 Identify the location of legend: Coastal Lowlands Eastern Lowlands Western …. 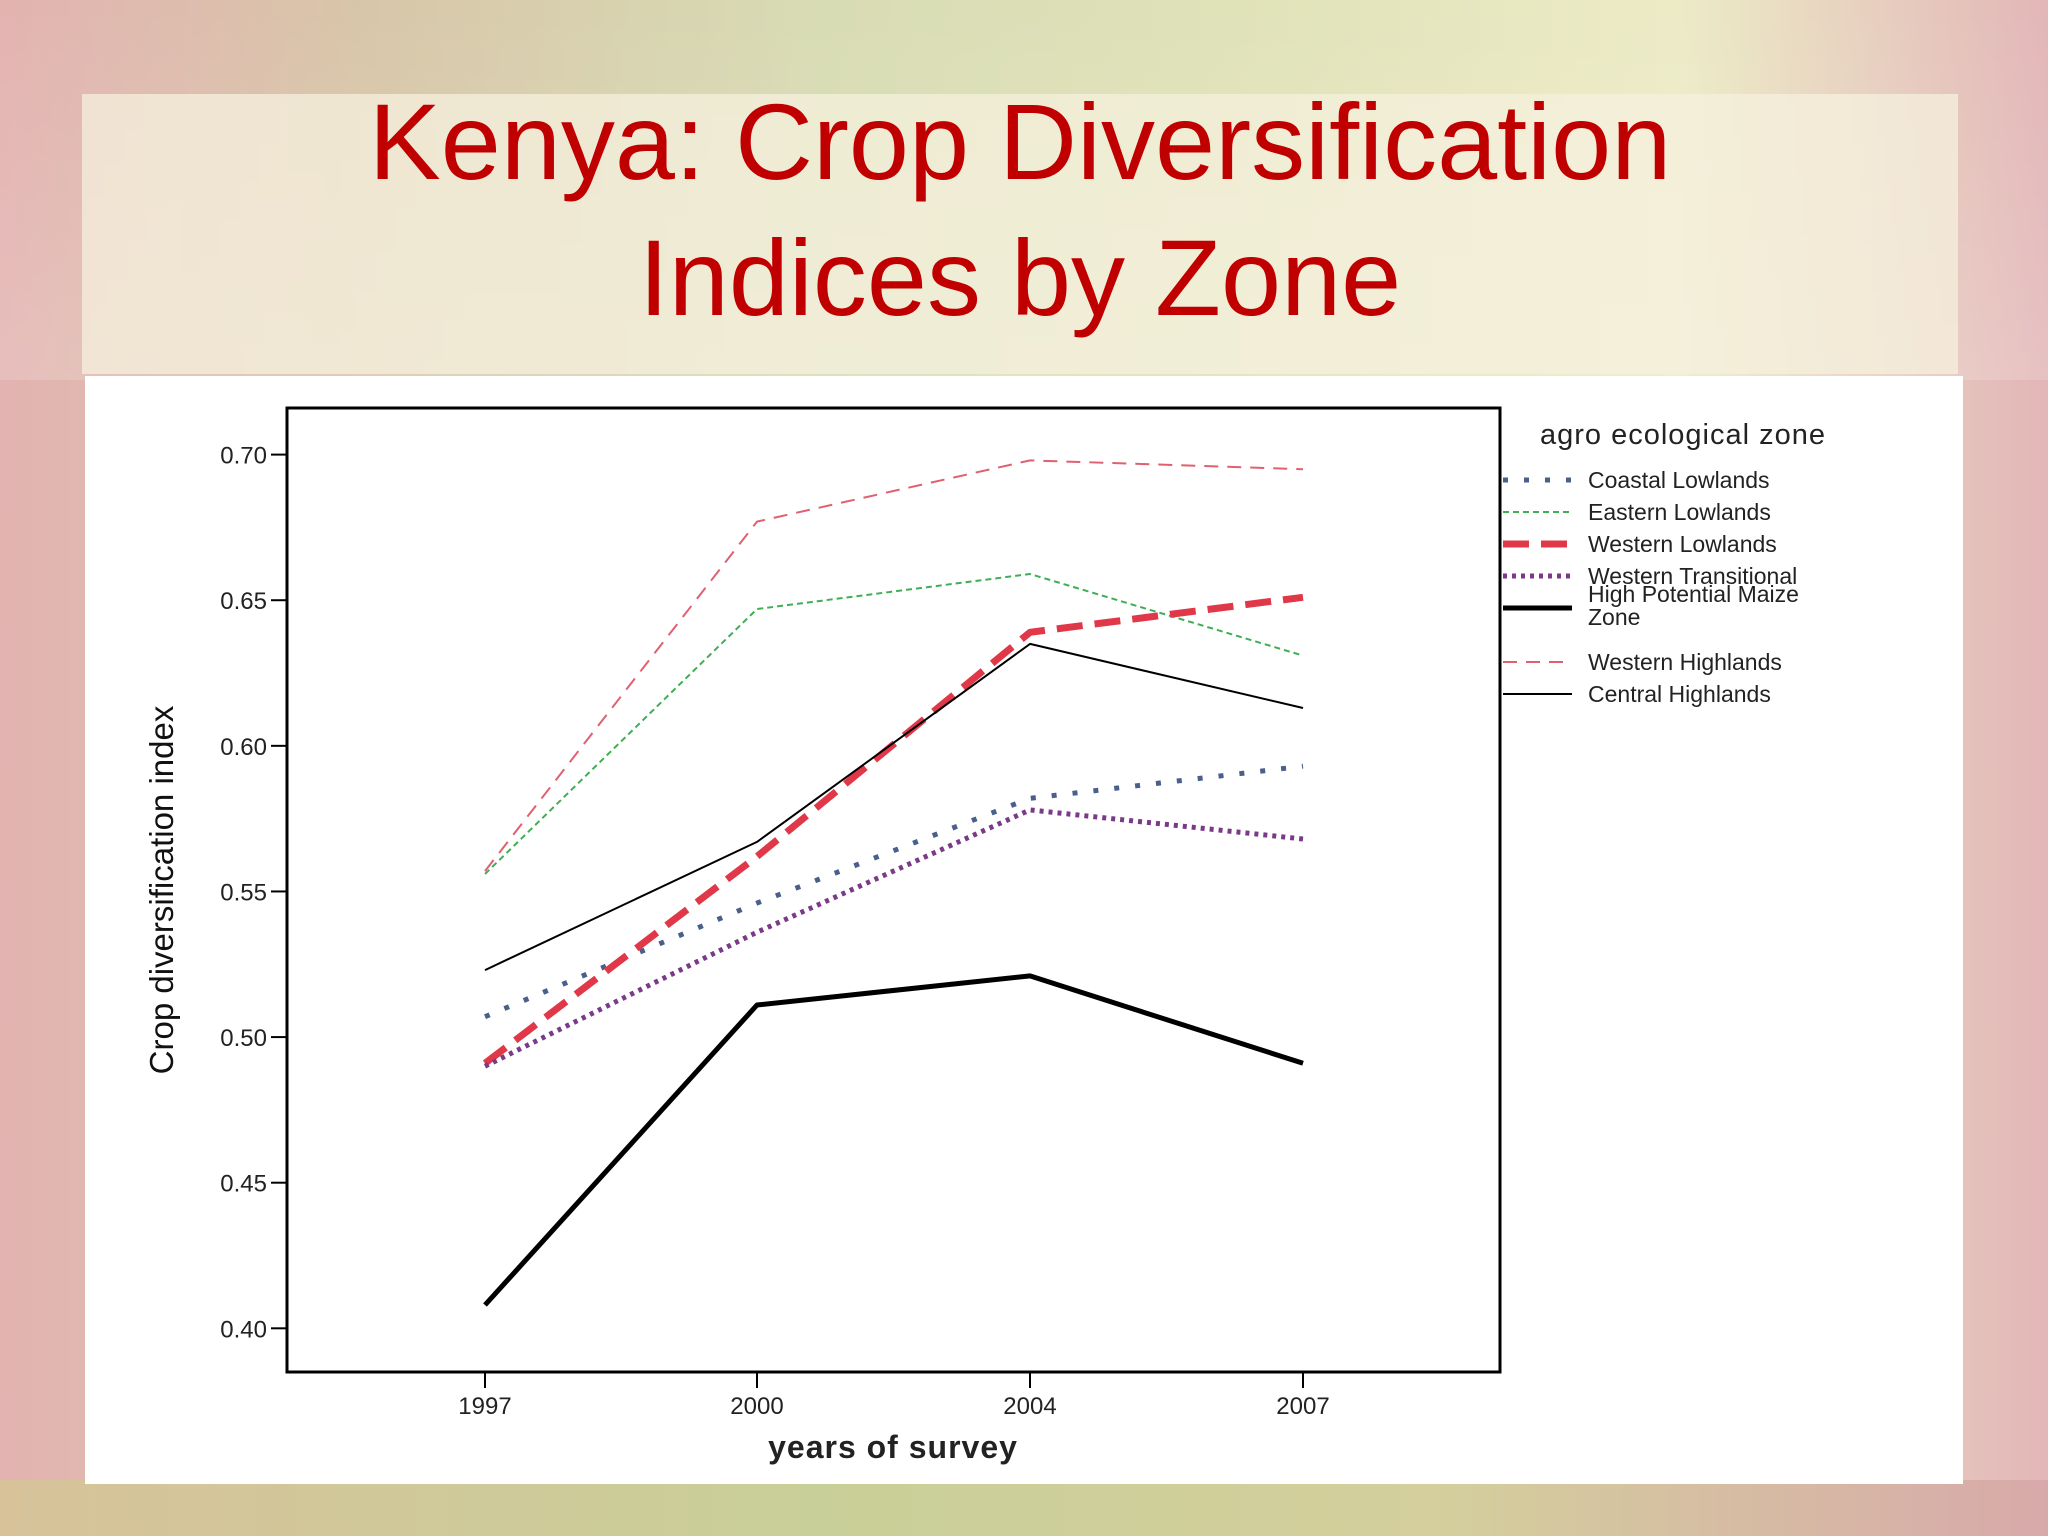
(1651, 587).